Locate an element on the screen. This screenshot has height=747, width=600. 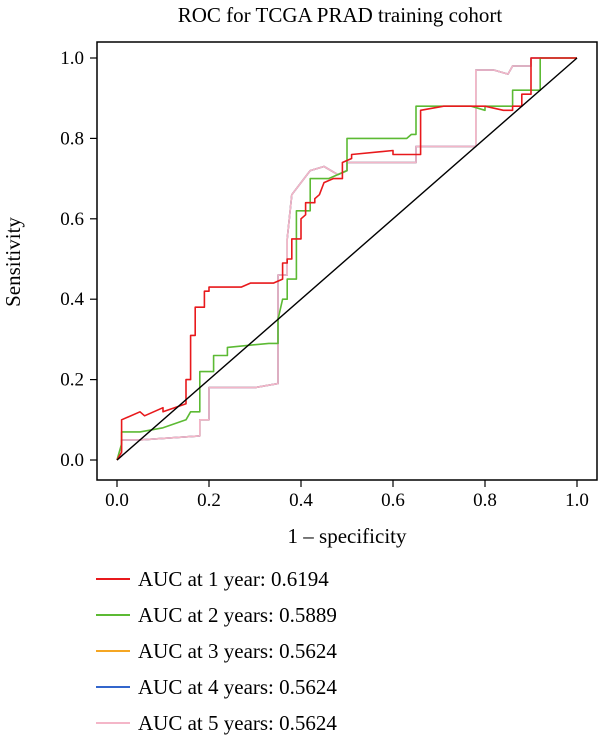
chart-title: ROC for TCGA PRAD training cohort is located at coordinates (340, 15).